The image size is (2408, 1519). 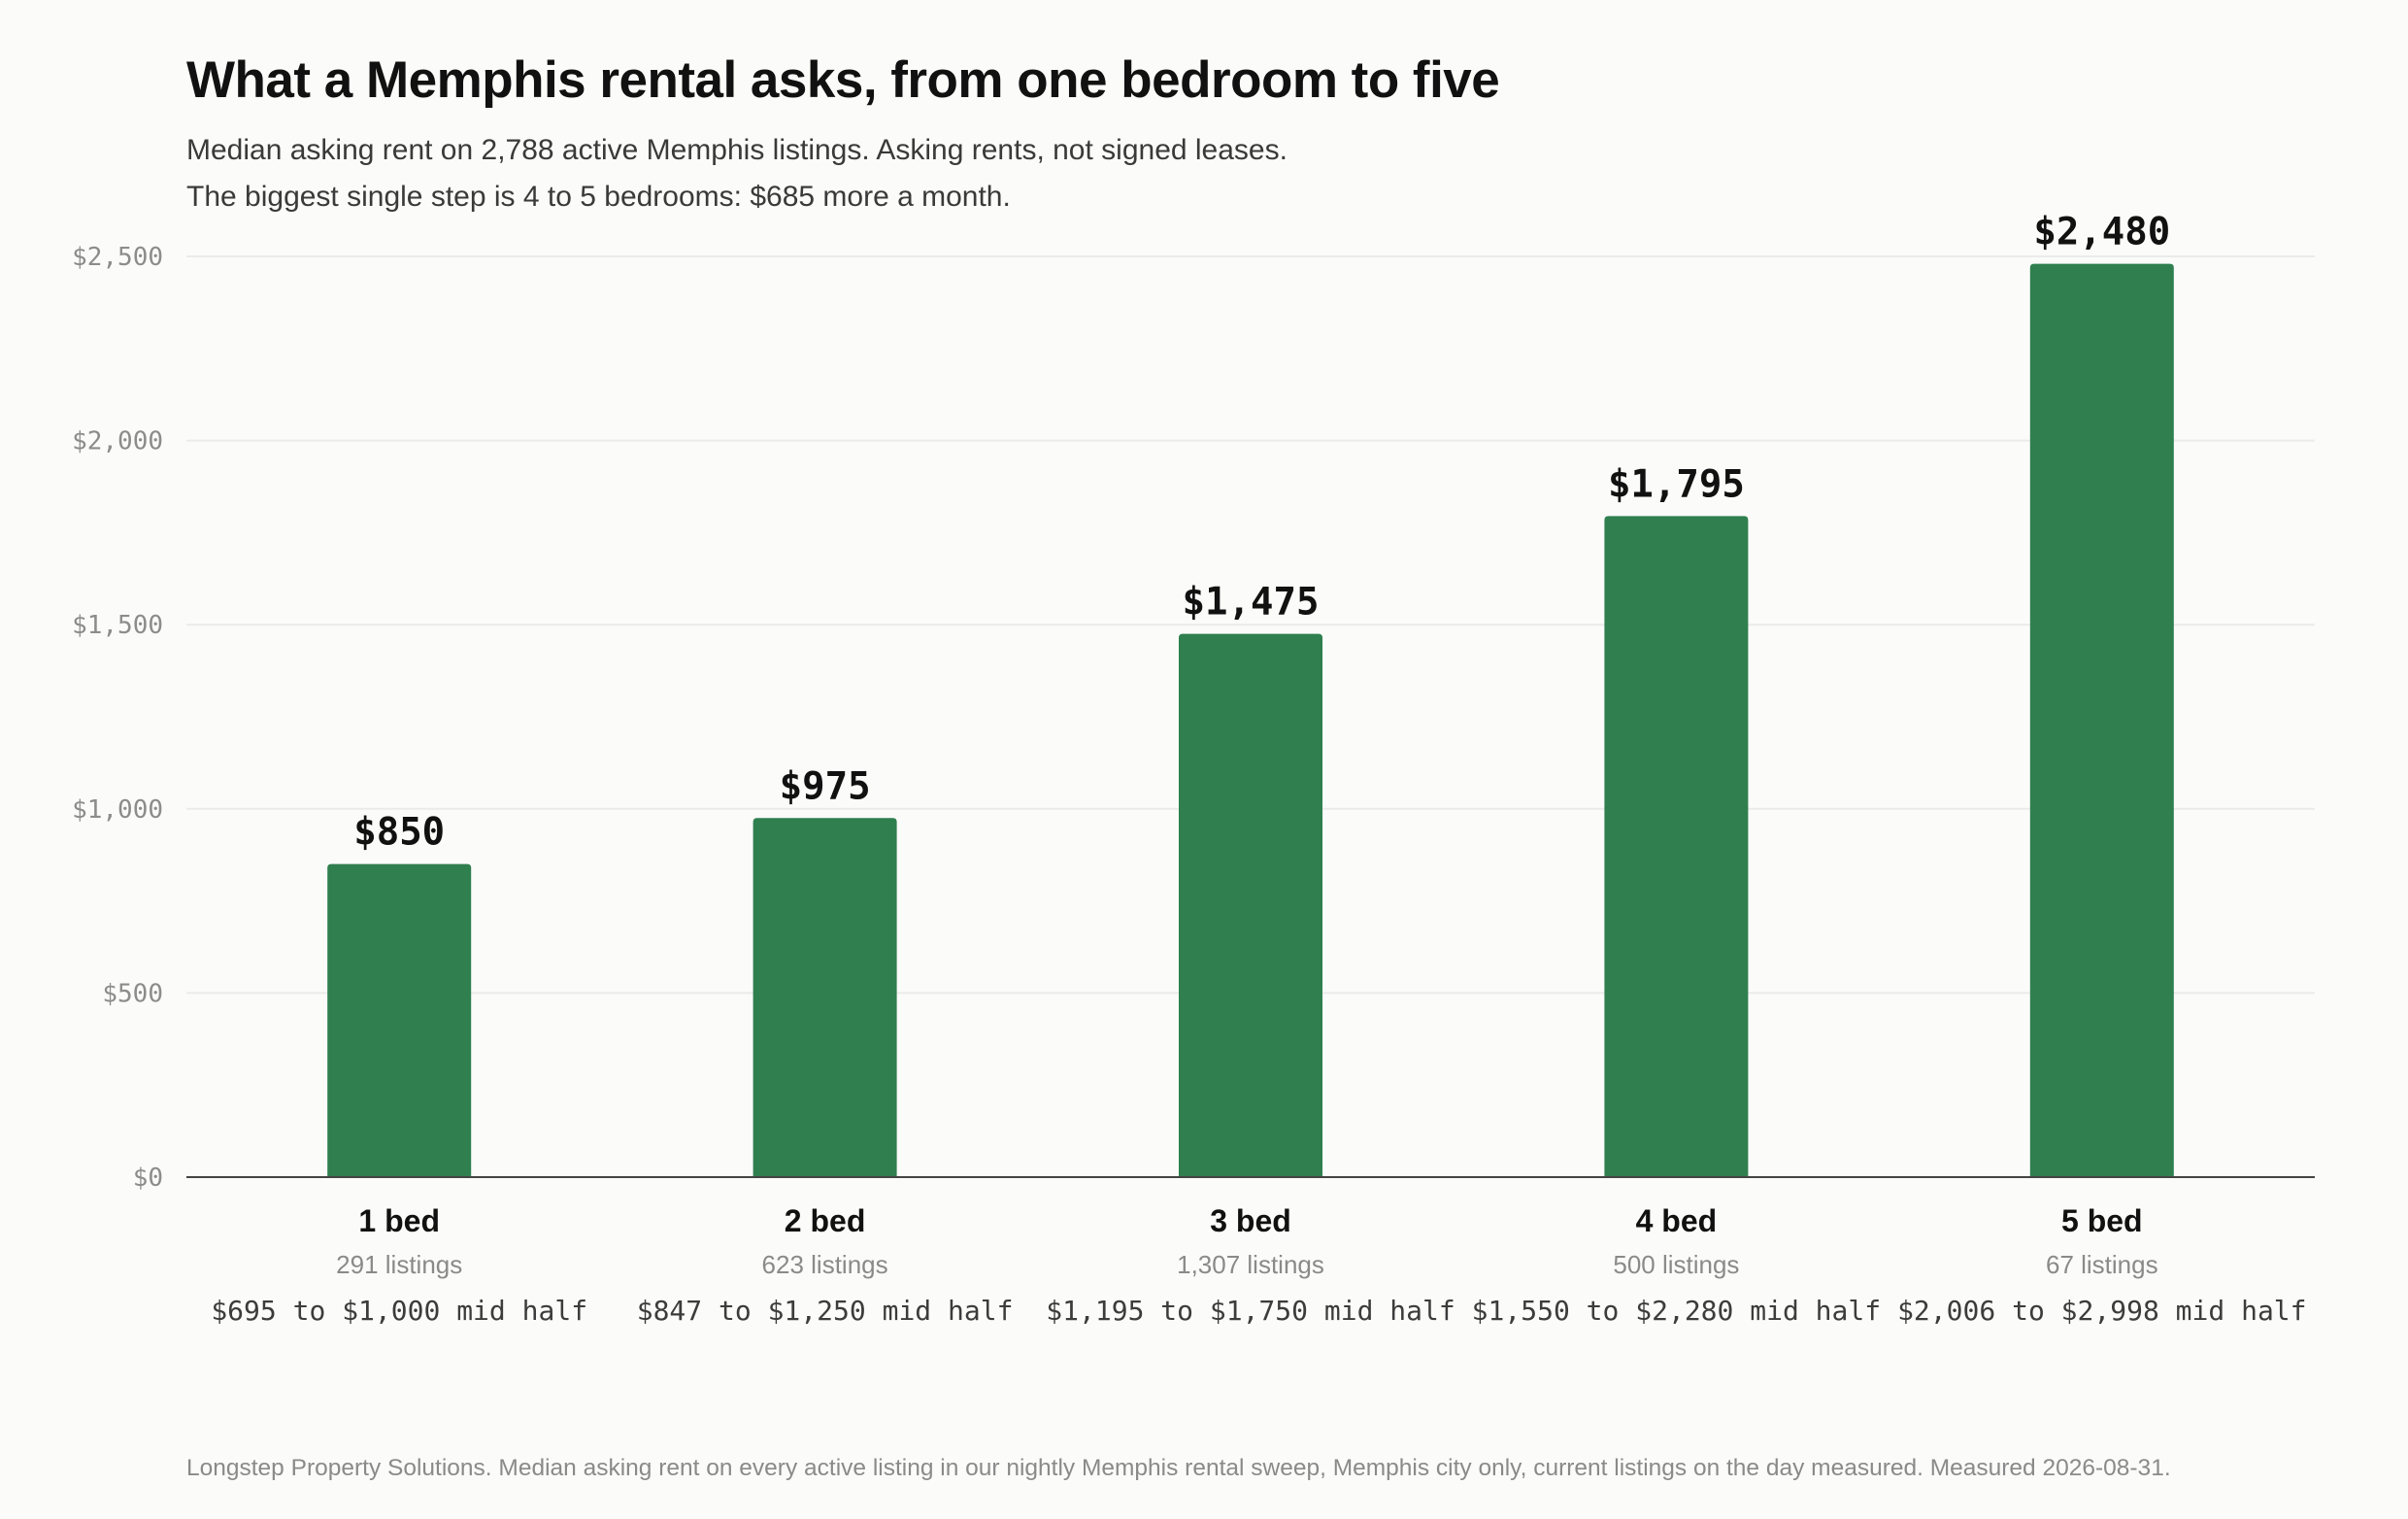 What do you see at coordinates (399, 1220) in the screenshot?
I see `x-category-label: 1 bed` at bounding box center [399, 1220].